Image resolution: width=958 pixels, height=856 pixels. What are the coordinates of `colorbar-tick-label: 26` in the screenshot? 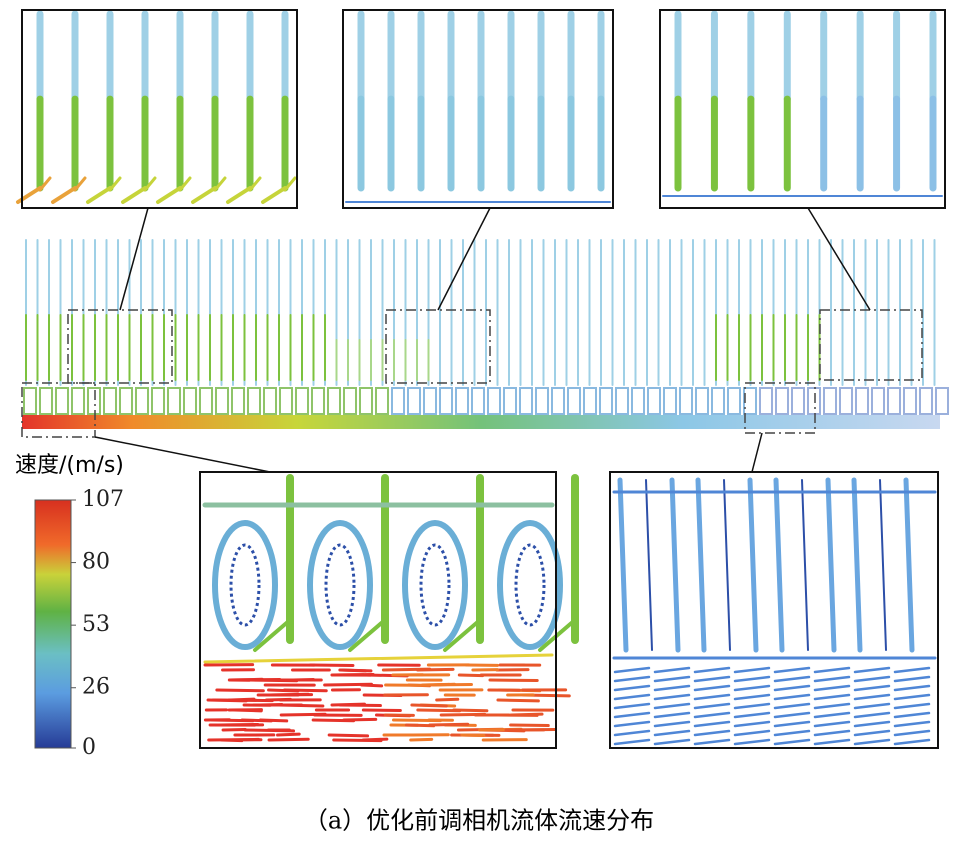 It's located at (96, 687).